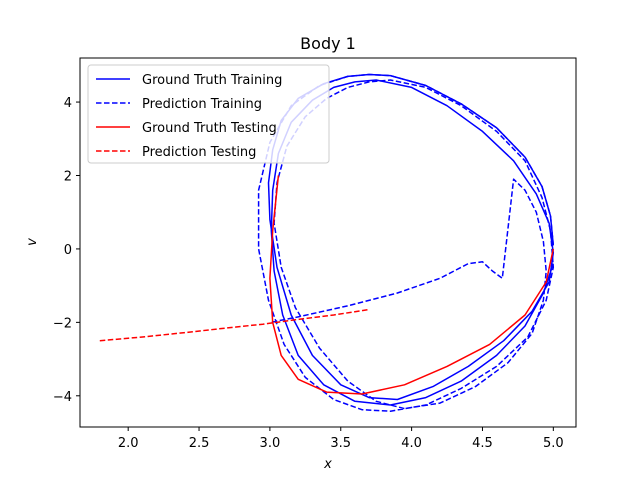 This screenshot has width=640, height=480. Describe the element at coordinates (62, 397) in the screenshot. I see `y-tick-label: −4` at that location.